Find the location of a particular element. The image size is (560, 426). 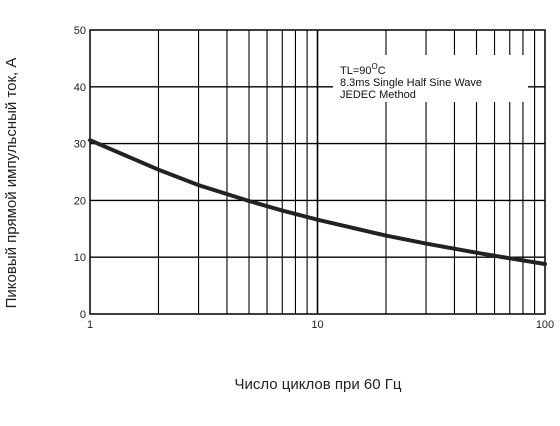

y-tick-label: 20 is located at coordinates (80, 201).